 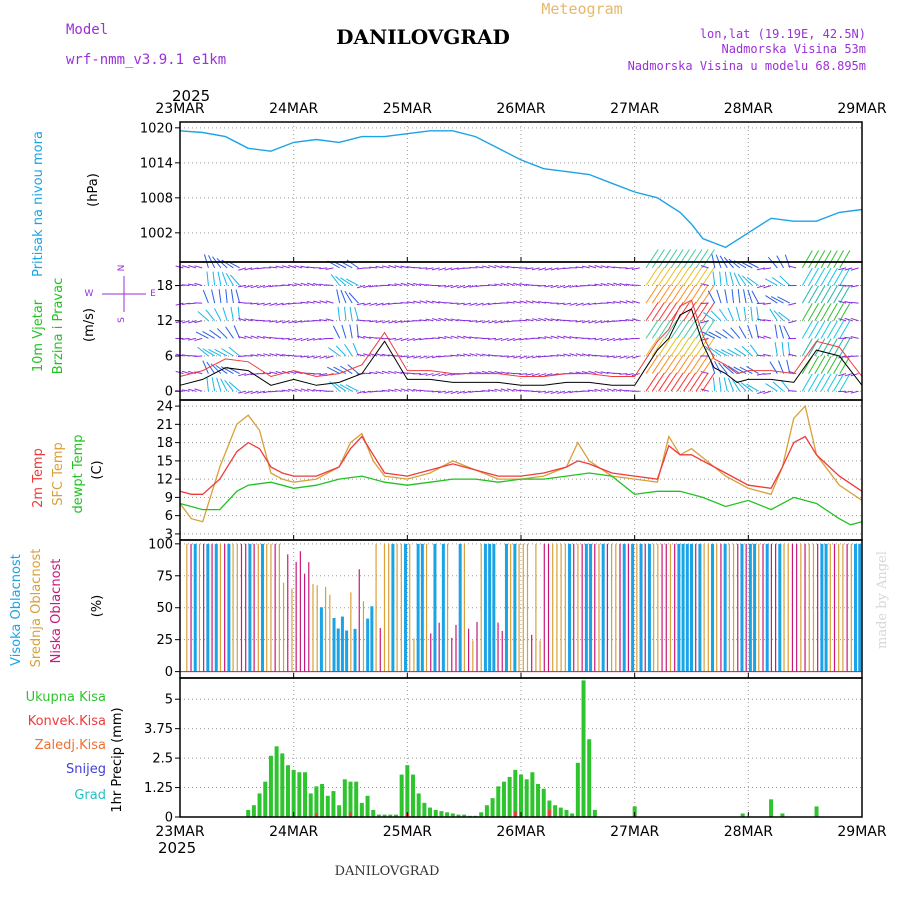 I want to click on x-tick-bottom-5: 28MAR, so click(x=748, y=832).